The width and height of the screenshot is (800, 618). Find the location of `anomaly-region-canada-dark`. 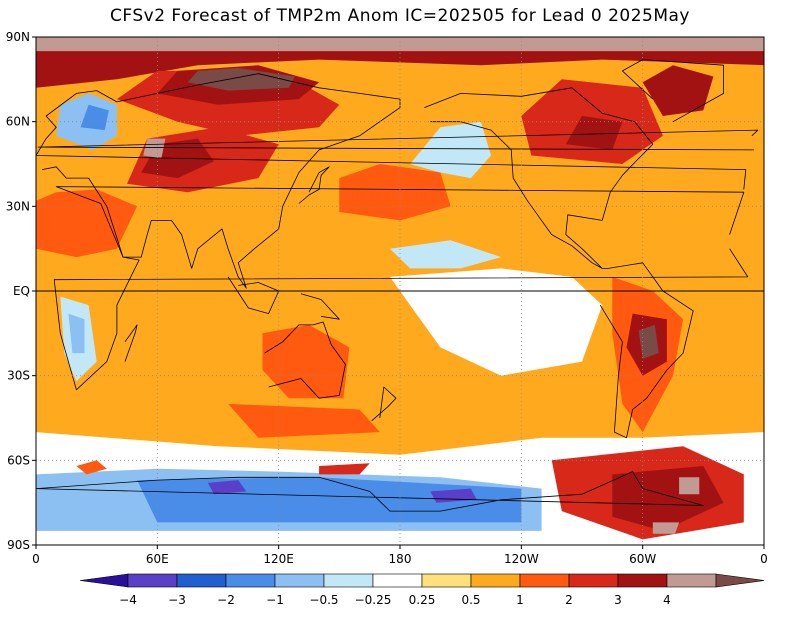

anomaly-region-canada-dark is located at coordinates (594, 133).